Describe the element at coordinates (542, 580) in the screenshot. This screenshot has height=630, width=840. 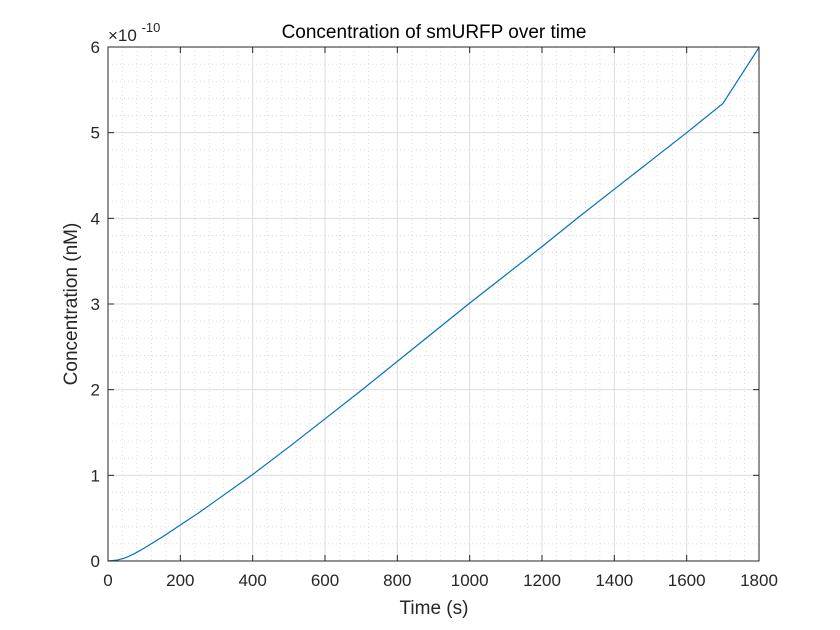
I see `x-tick-label: 1200` at that location.